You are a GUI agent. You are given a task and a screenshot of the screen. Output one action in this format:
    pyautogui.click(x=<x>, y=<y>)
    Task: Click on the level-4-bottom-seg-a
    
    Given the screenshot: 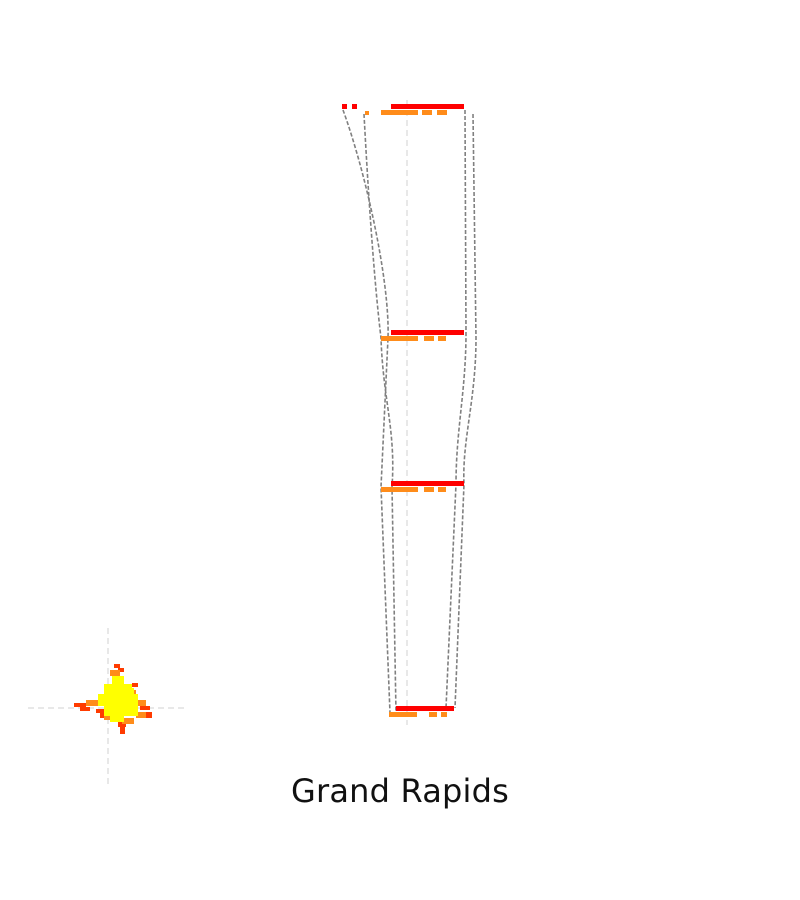 What is the action you would take?
    pyautogui.click(x=433, y=714)
    